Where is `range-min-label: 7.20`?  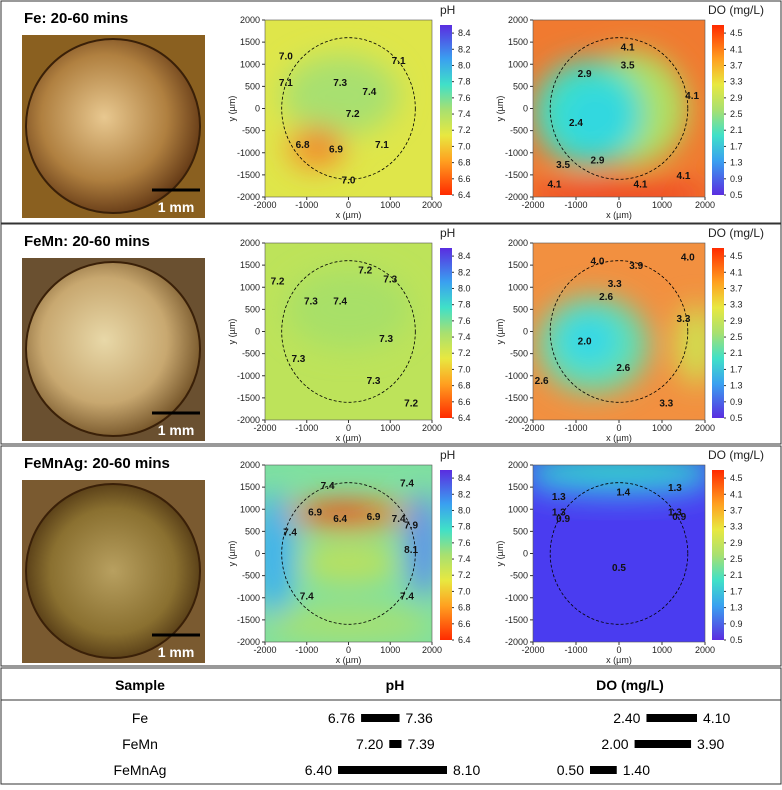 range-min-label: 7.20 is located at coordinates (369, 744).